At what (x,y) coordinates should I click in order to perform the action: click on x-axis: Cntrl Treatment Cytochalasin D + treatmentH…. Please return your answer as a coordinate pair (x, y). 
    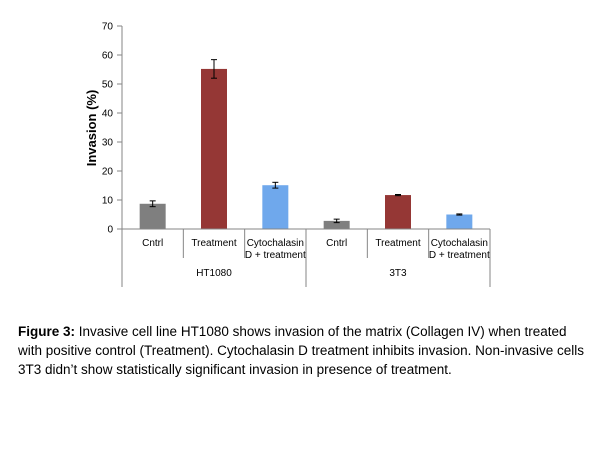
    Looking at the image, I should click on (306, 257).